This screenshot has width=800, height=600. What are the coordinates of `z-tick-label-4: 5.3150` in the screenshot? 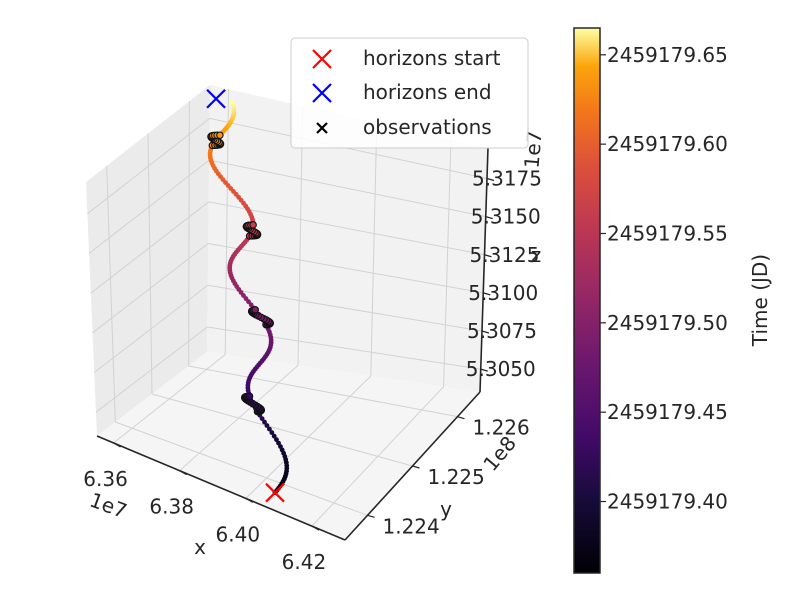 It's located at (506, 217).